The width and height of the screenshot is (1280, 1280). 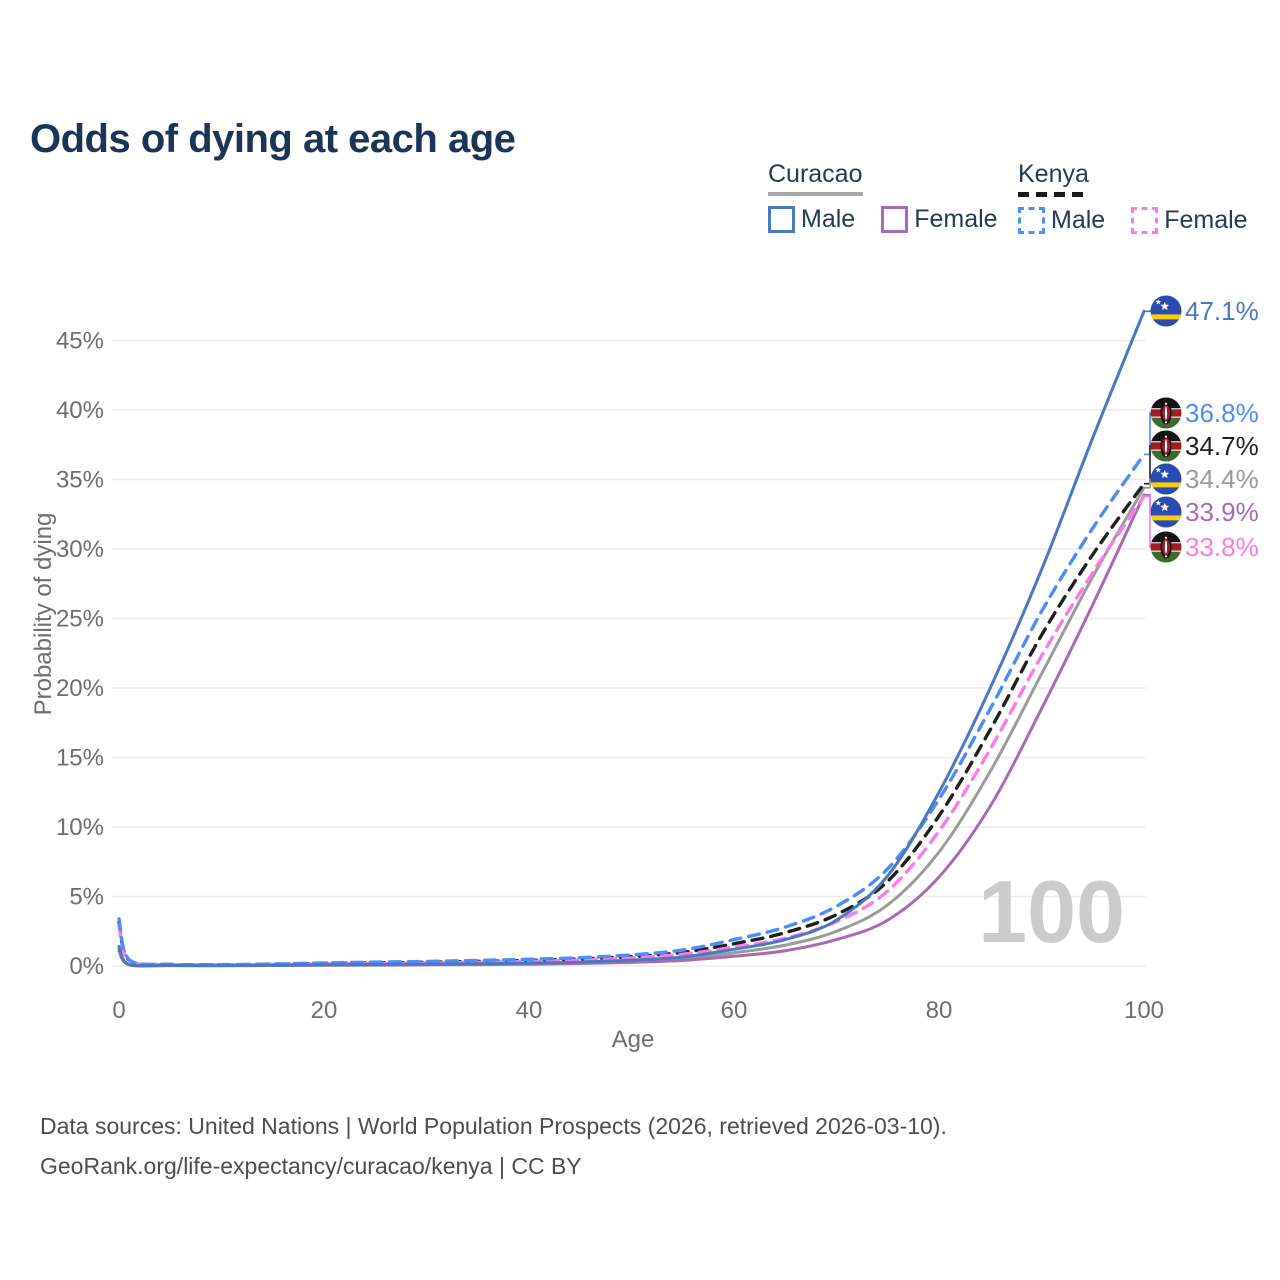 I want to click on legend-country-curacao: Curacao, so click(x=815, y=178).